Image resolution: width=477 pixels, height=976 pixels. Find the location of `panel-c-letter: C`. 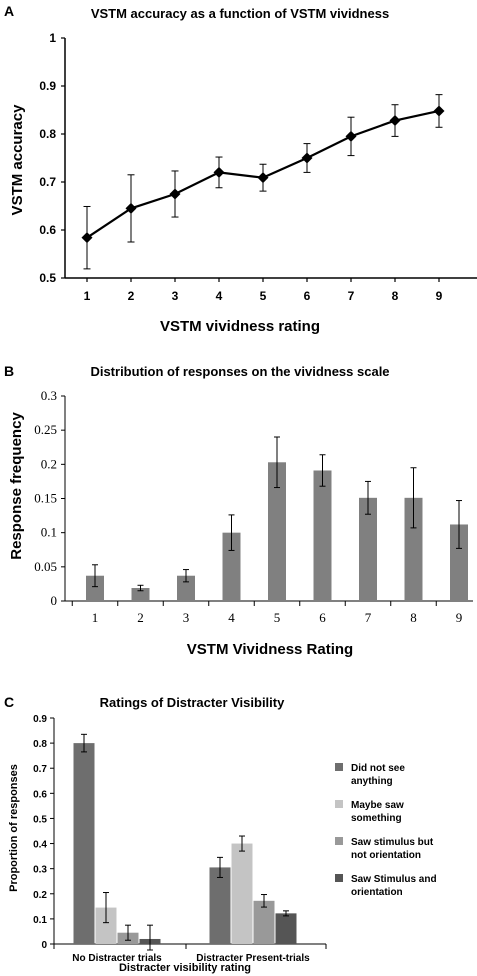

panel-c-letter: C is located at coordinates (9, 702).